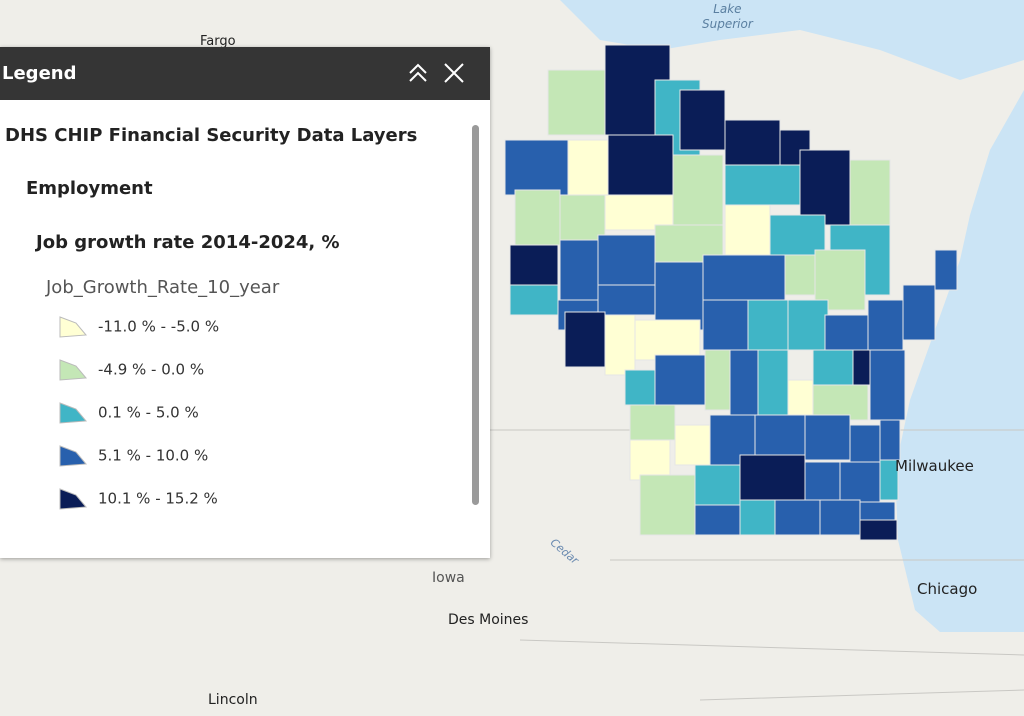  Describe the element at coordinates (454, 73) in the screenshot. I see `close-button` at that location.